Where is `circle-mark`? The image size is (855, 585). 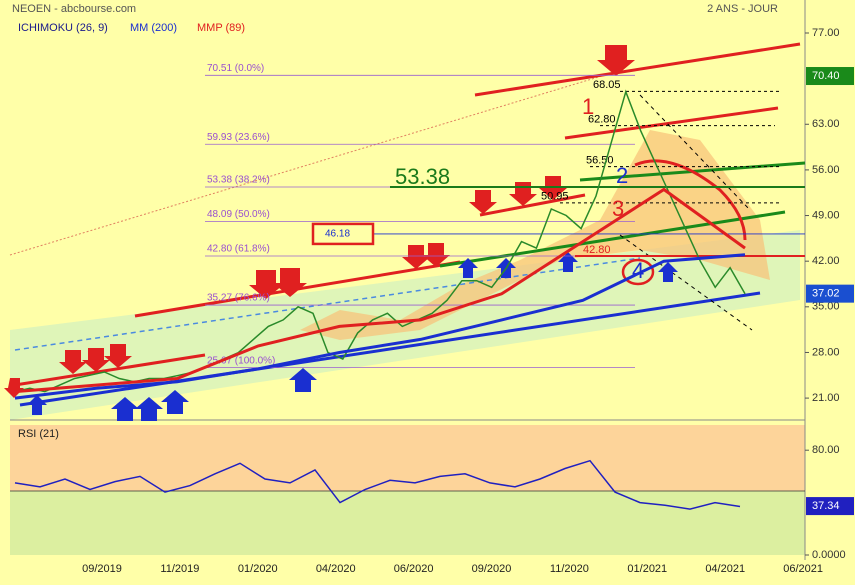 circle-mark is located at coordinates (638, 272).